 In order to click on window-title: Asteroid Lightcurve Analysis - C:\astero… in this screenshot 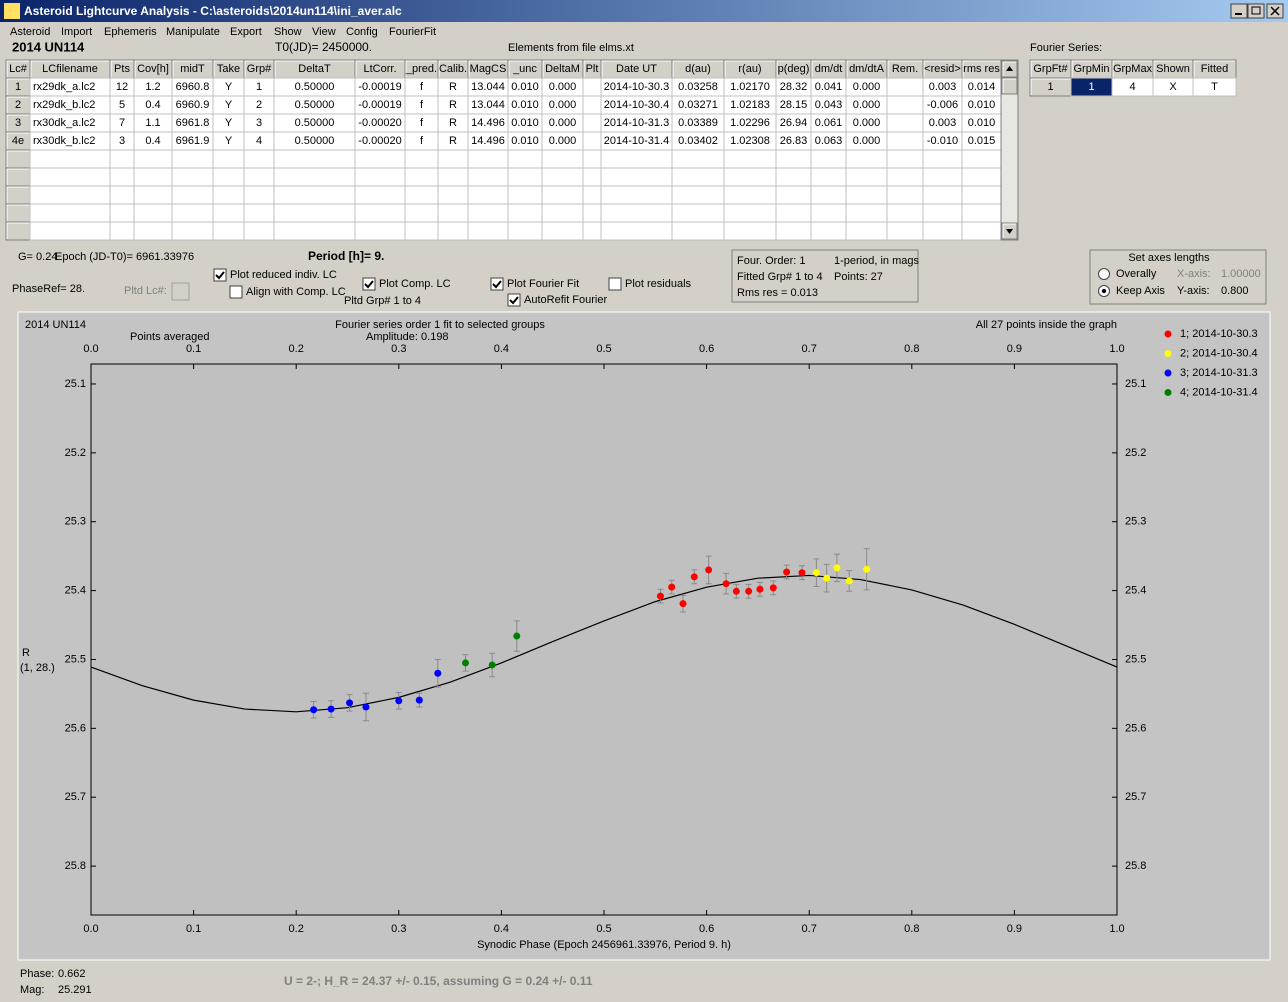, I will do `click(213, 11)`.